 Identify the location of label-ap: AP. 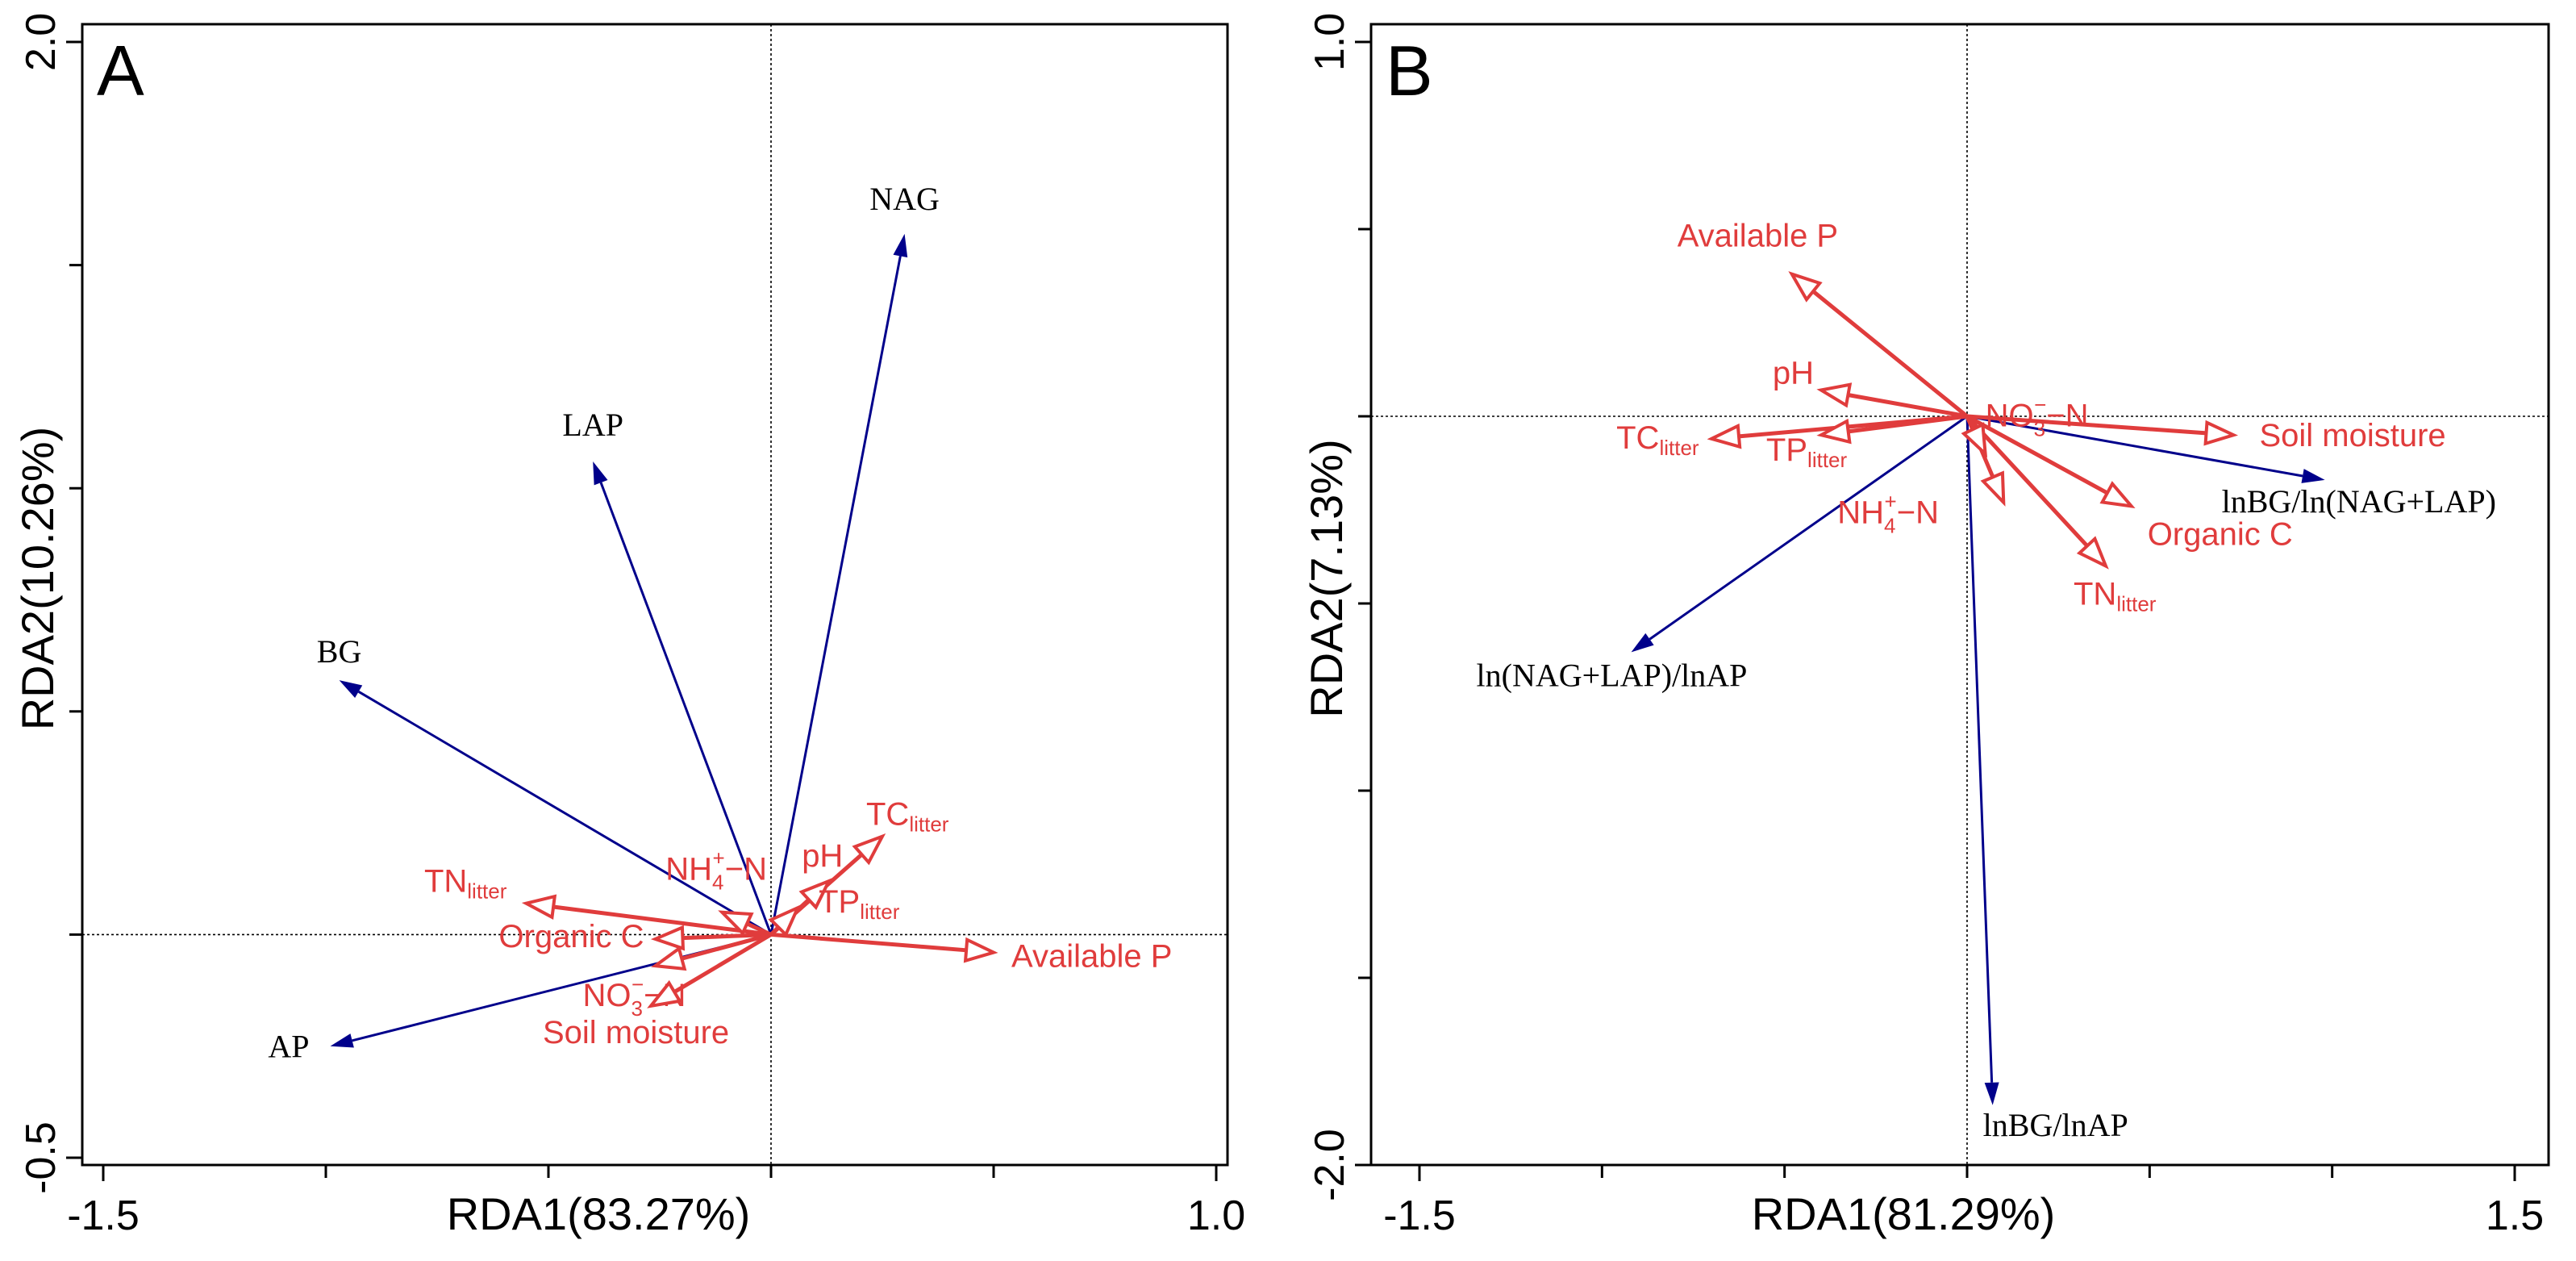
(288, 1047).